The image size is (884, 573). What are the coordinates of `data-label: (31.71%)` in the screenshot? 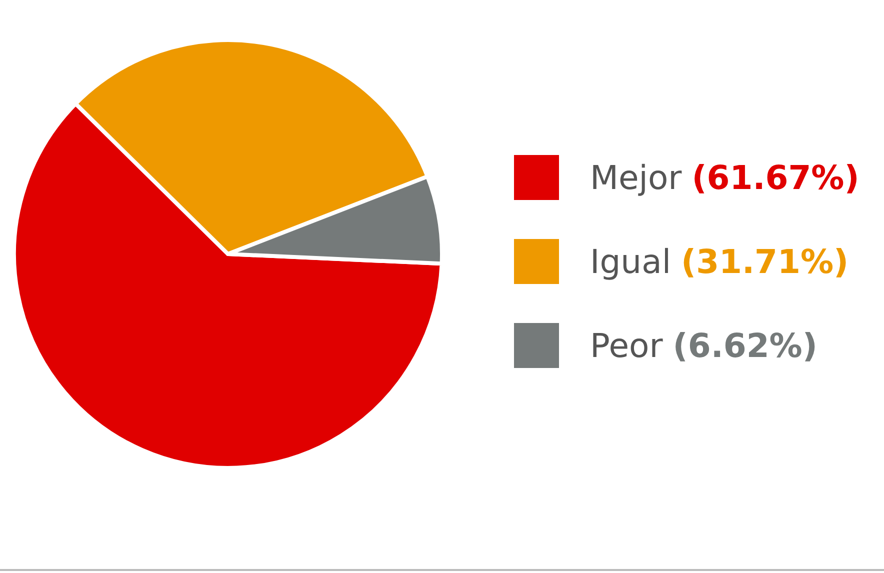 It's located at (765, 261).